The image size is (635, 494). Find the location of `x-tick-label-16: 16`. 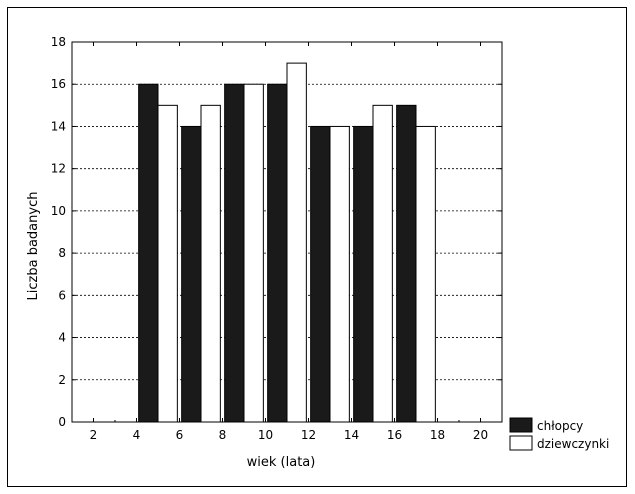

x-tick-label-16: 16 is located at coordinates (394, 435).